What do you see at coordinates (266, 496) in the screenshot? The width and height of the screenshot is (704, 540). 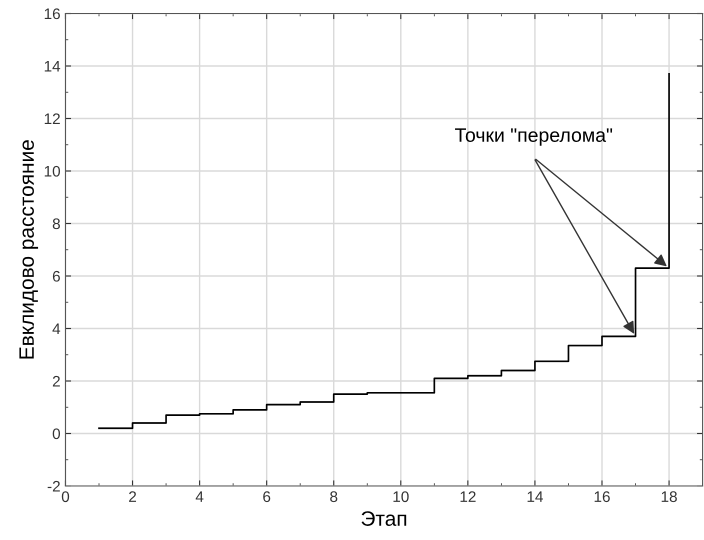 I see `x-tick-label: 6` at bounding box center [266, 496].